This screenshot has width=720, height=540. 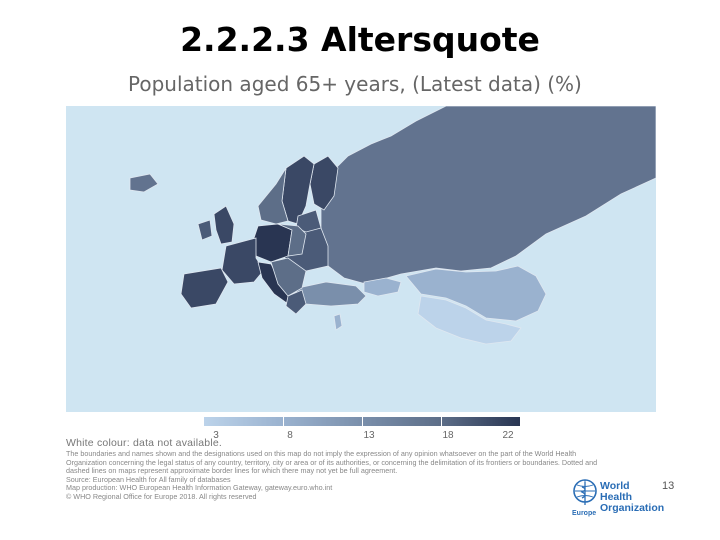 What do you see at coordinates (273, 243) in the screenshot?
I see `region-germany` at bounding box center [273, 243].